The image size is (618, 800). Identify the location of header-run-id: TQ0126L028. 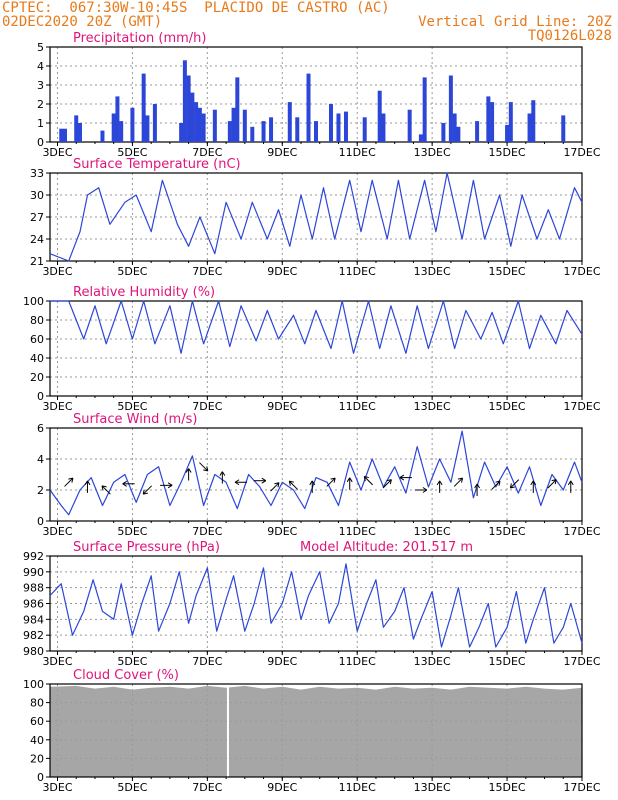
(569, 36).